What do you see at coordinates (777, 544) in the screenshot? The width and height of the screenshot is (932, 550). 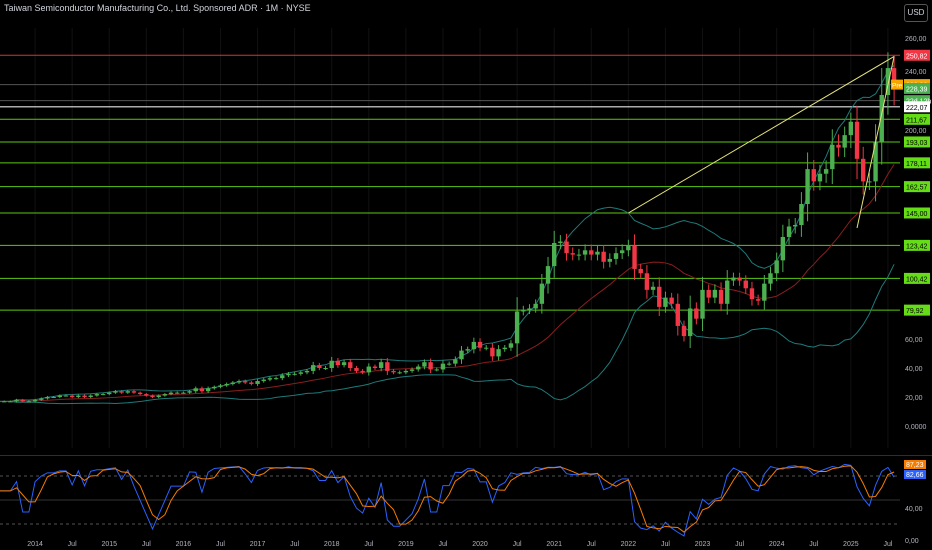 I see `time-tick-label: 2024` at bounding box center [777, 544].